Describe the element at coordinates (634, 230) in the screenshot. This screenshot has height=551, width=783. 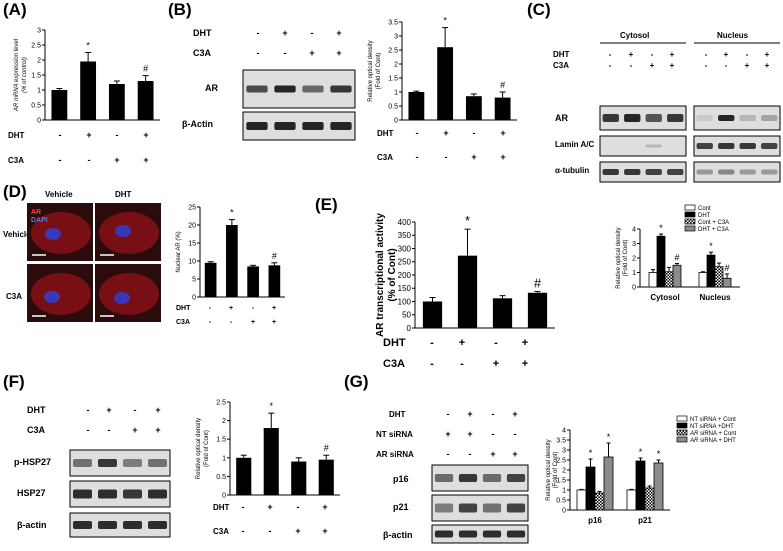
I see `y-tick-label: 4` at that location.